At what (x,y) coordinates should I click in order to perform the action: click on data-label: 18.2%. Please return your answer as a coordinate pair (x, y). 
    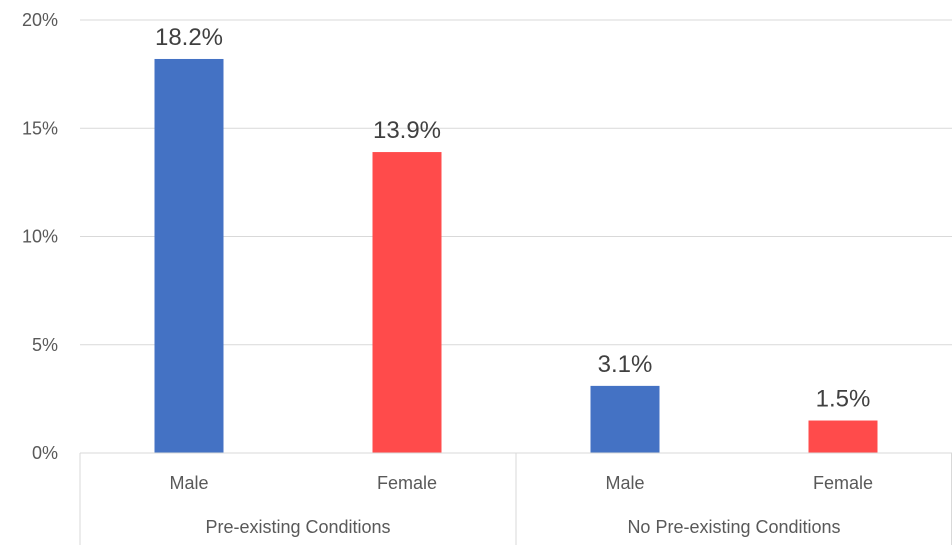
    Looking at the image, I should click on (189, 37).